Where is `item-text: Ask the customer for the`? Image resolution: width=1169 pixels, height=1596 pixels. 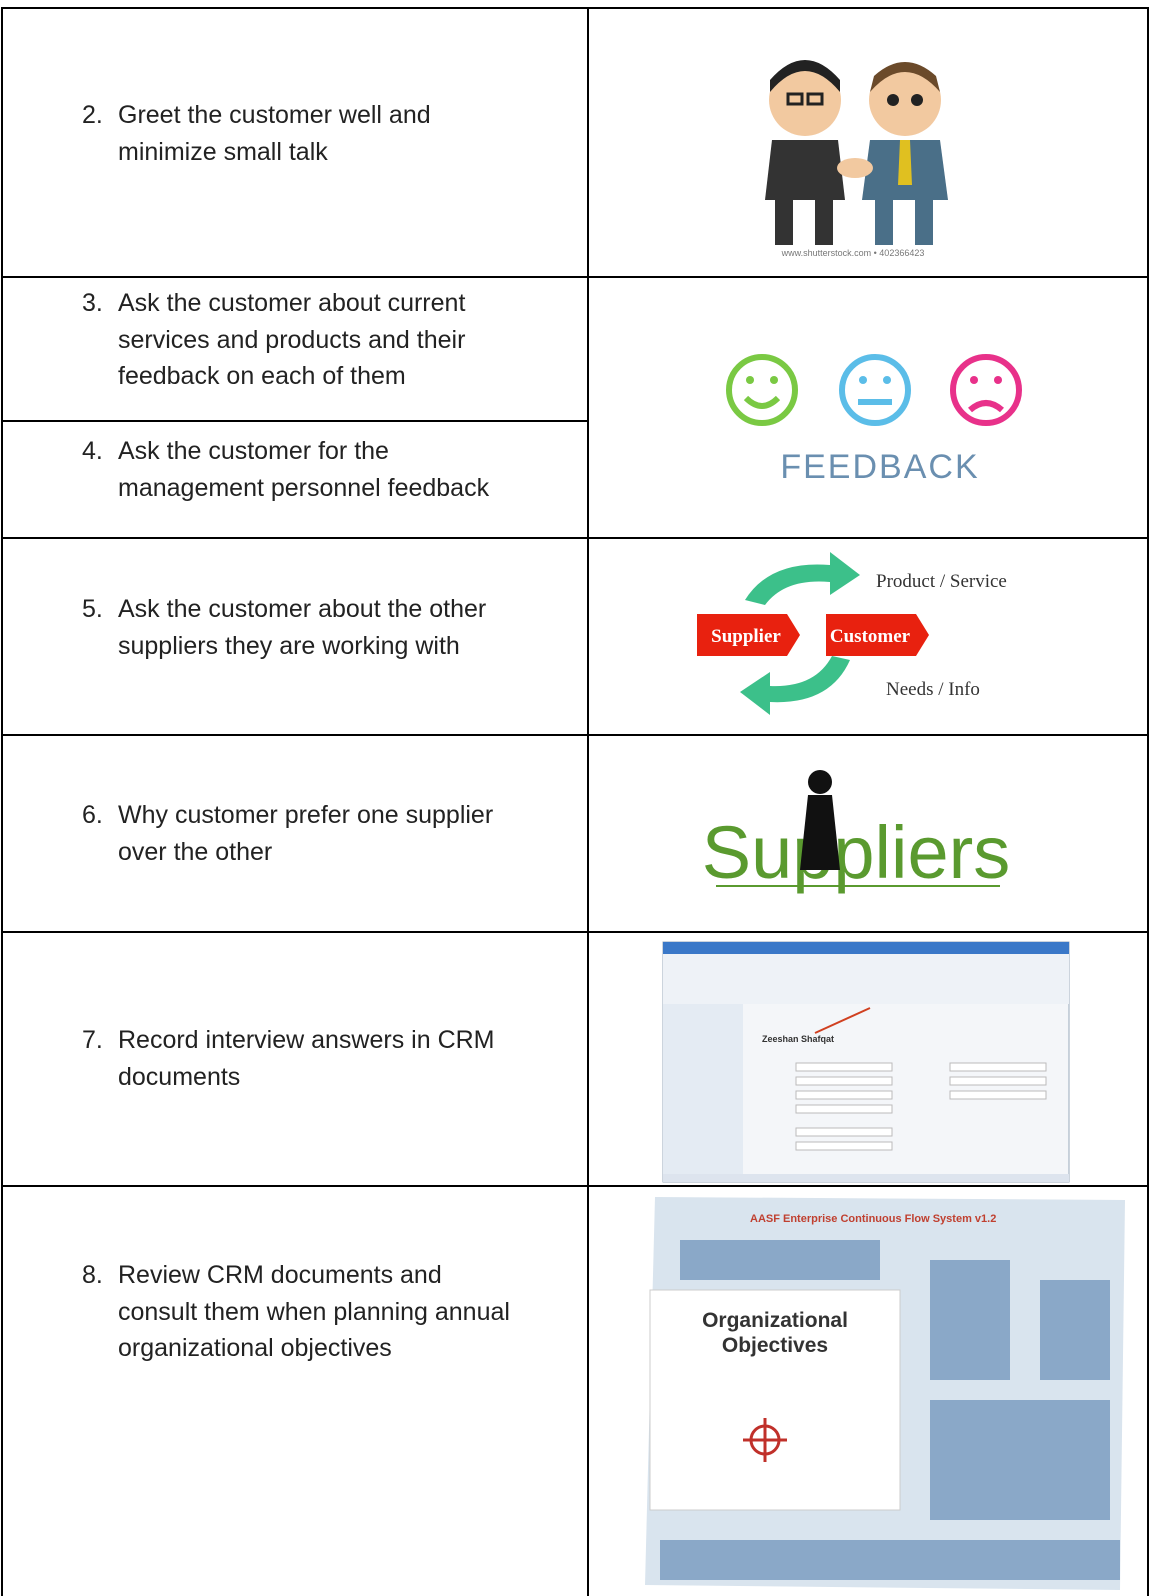
item-text: Ask the customer for the is located at coordinates (253, 451).